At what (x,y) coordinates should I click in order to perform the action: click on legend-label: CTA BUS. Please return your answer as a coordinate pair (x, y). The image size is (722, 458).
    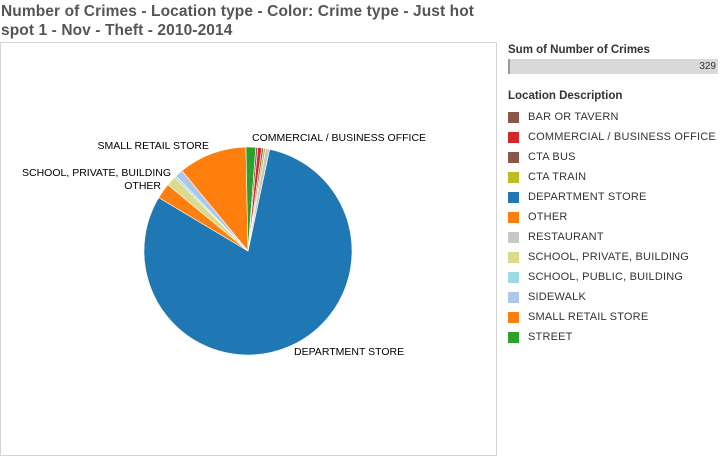
    Looking at the image, I should click on (552, 157).